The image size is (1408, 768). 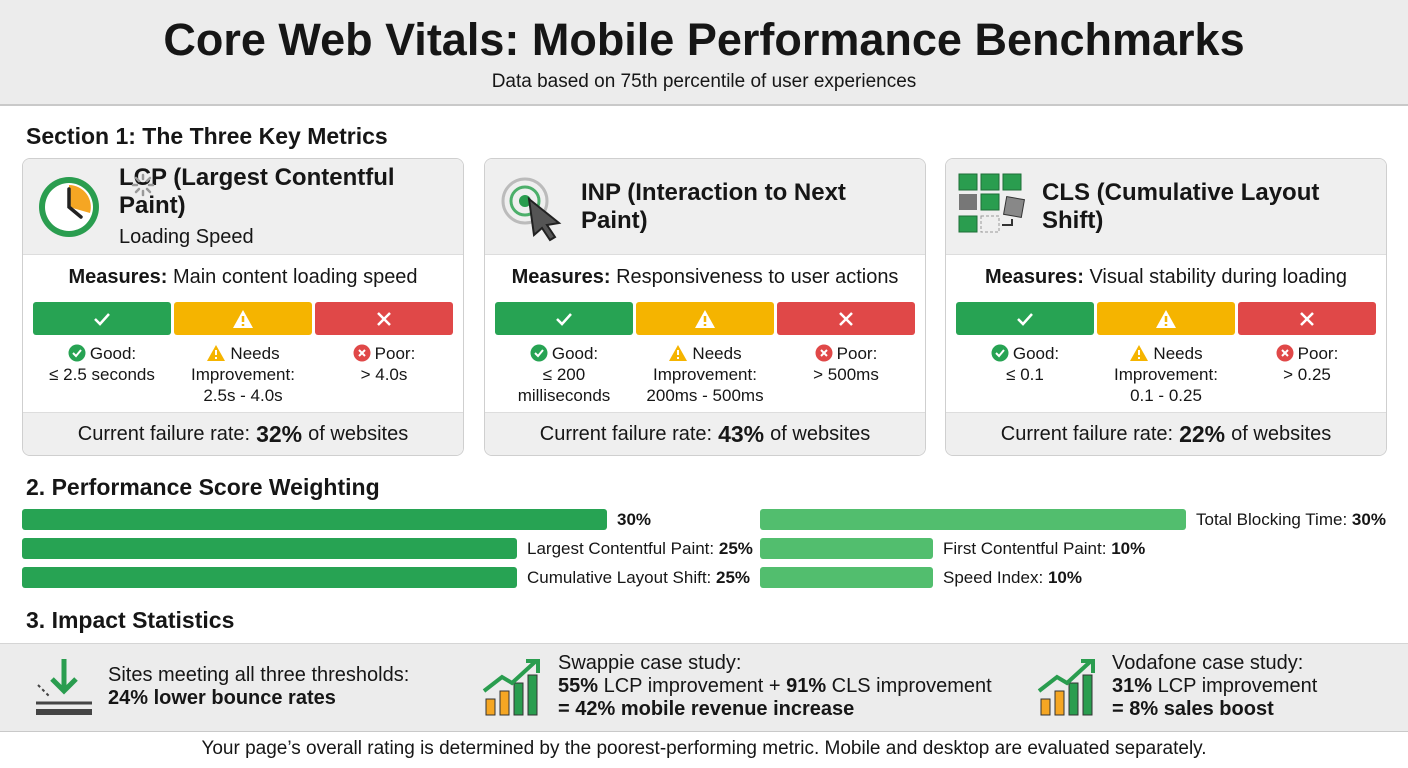 I want to click on weight-label: Speed Index: 10%, so click(x=1012, y=577).